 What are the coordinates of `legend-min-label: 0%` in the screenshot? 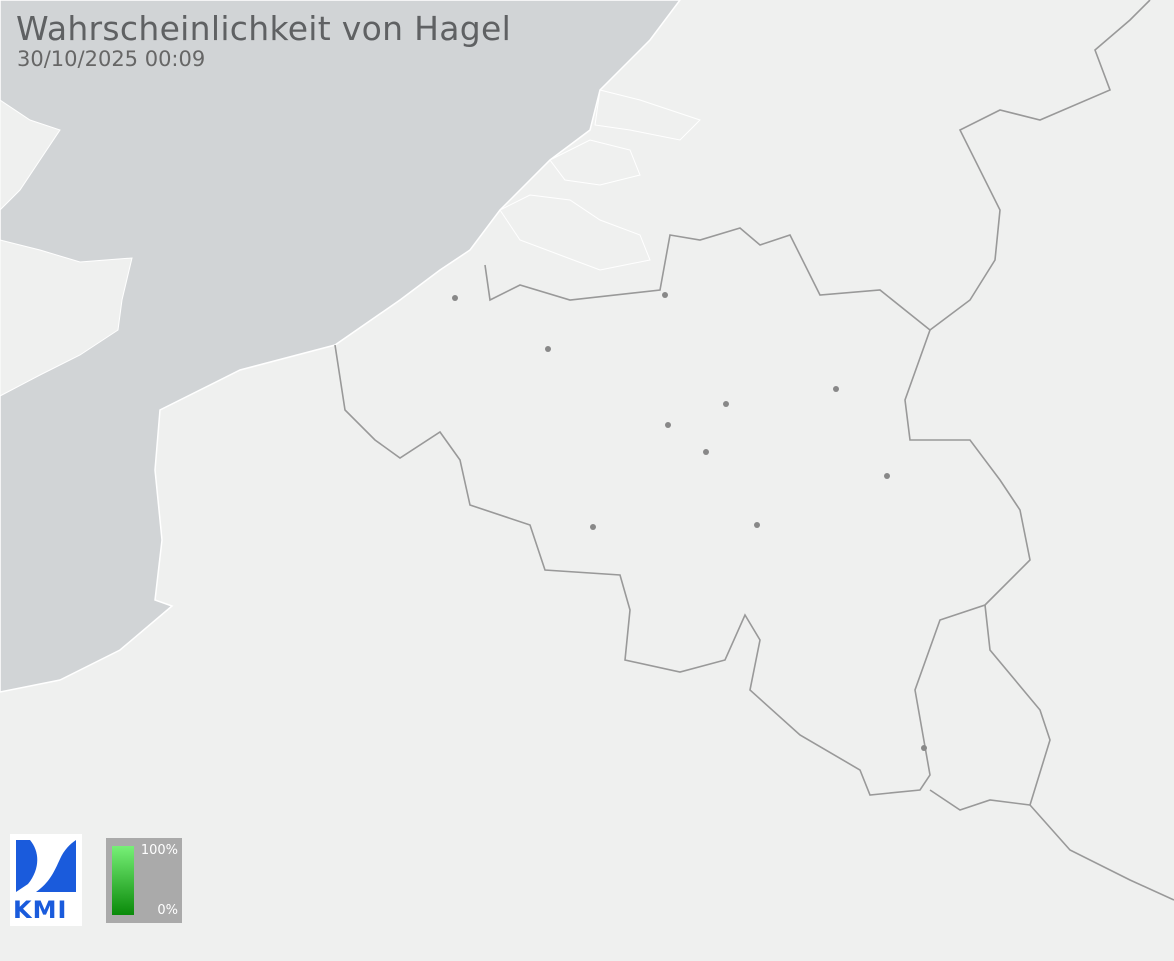 It's located at (167, 910).